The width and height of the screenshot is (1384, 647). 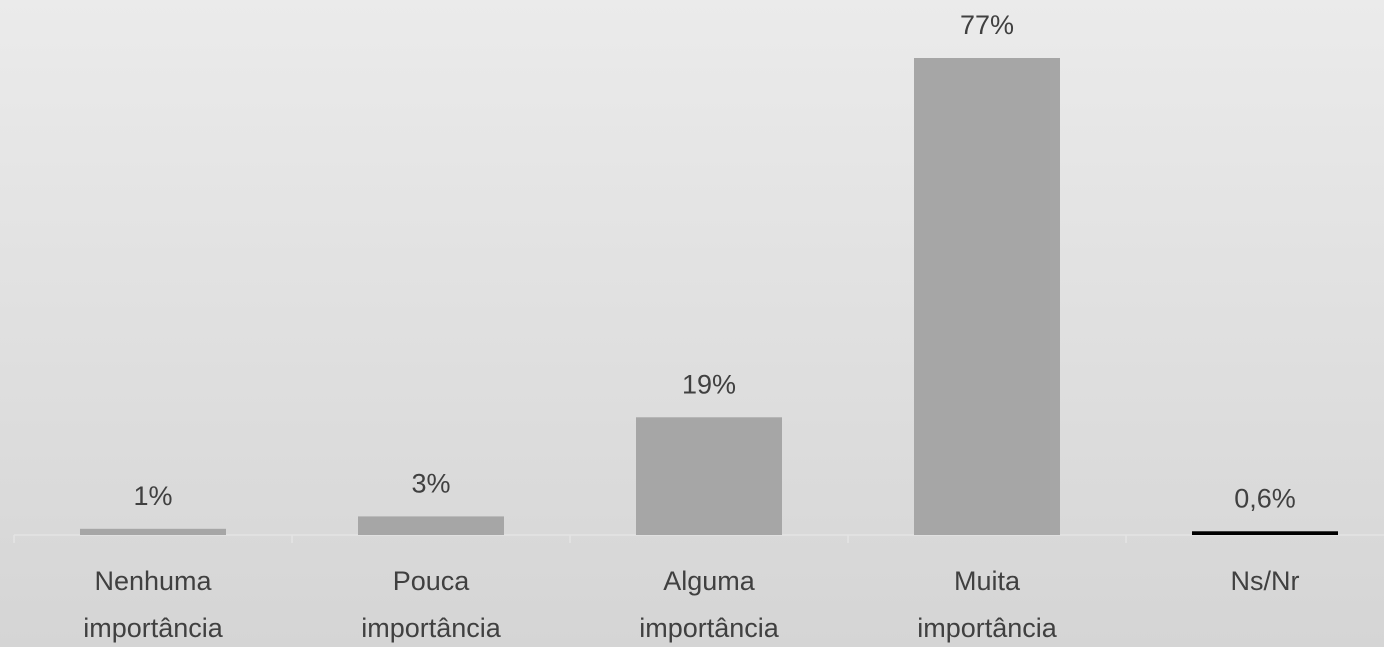 I want to click on data-label: 1%, so click(x=152, y=496).